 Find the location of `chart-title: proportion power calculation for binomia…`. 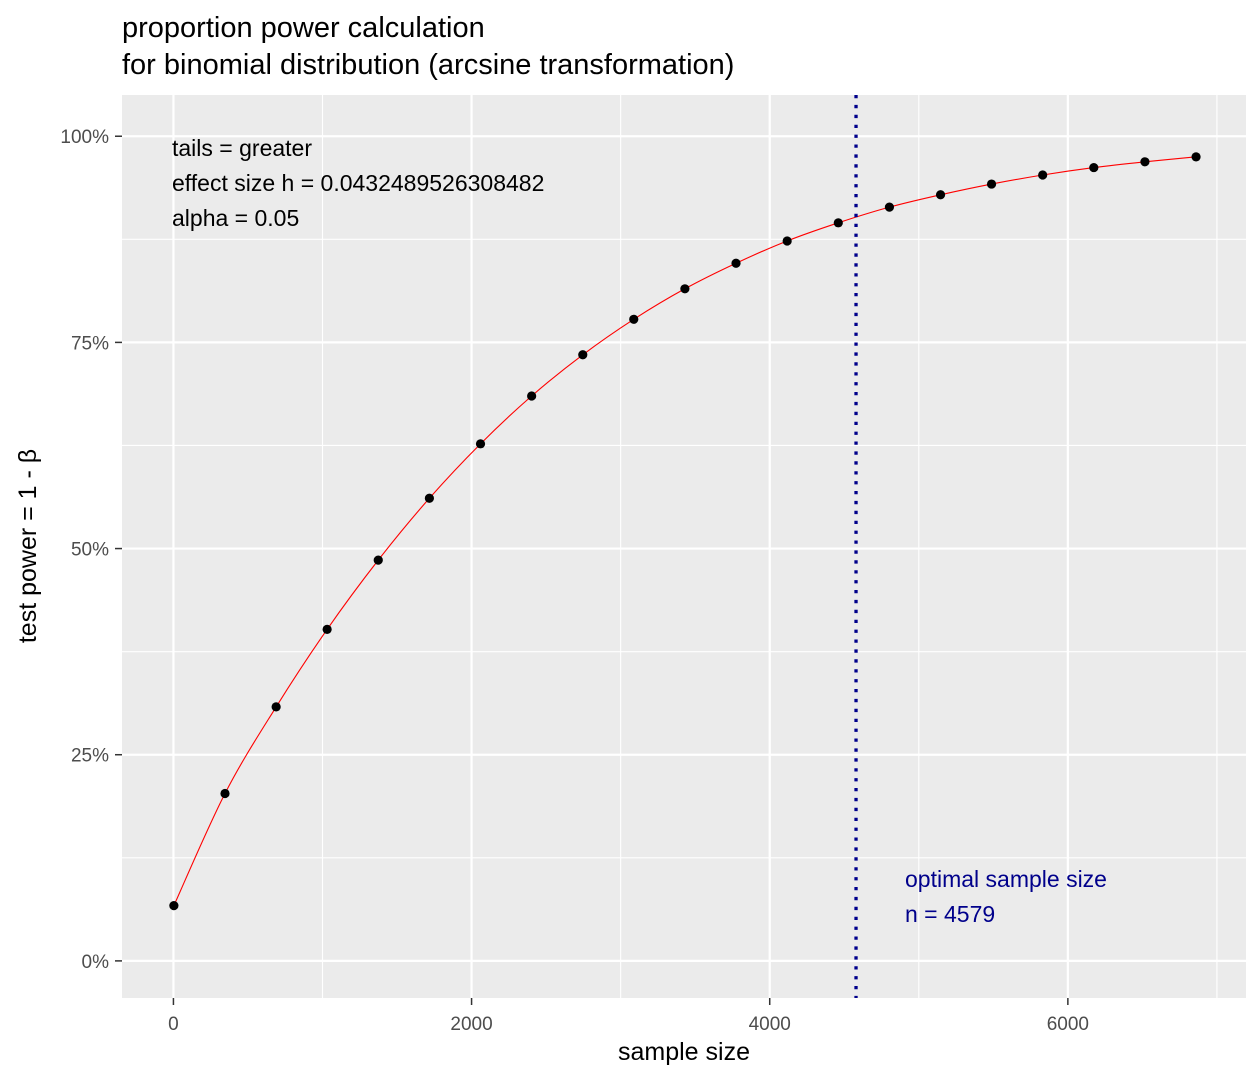

chart-title: proportion power calculation for binomia… is located at coordinates (428, 46).